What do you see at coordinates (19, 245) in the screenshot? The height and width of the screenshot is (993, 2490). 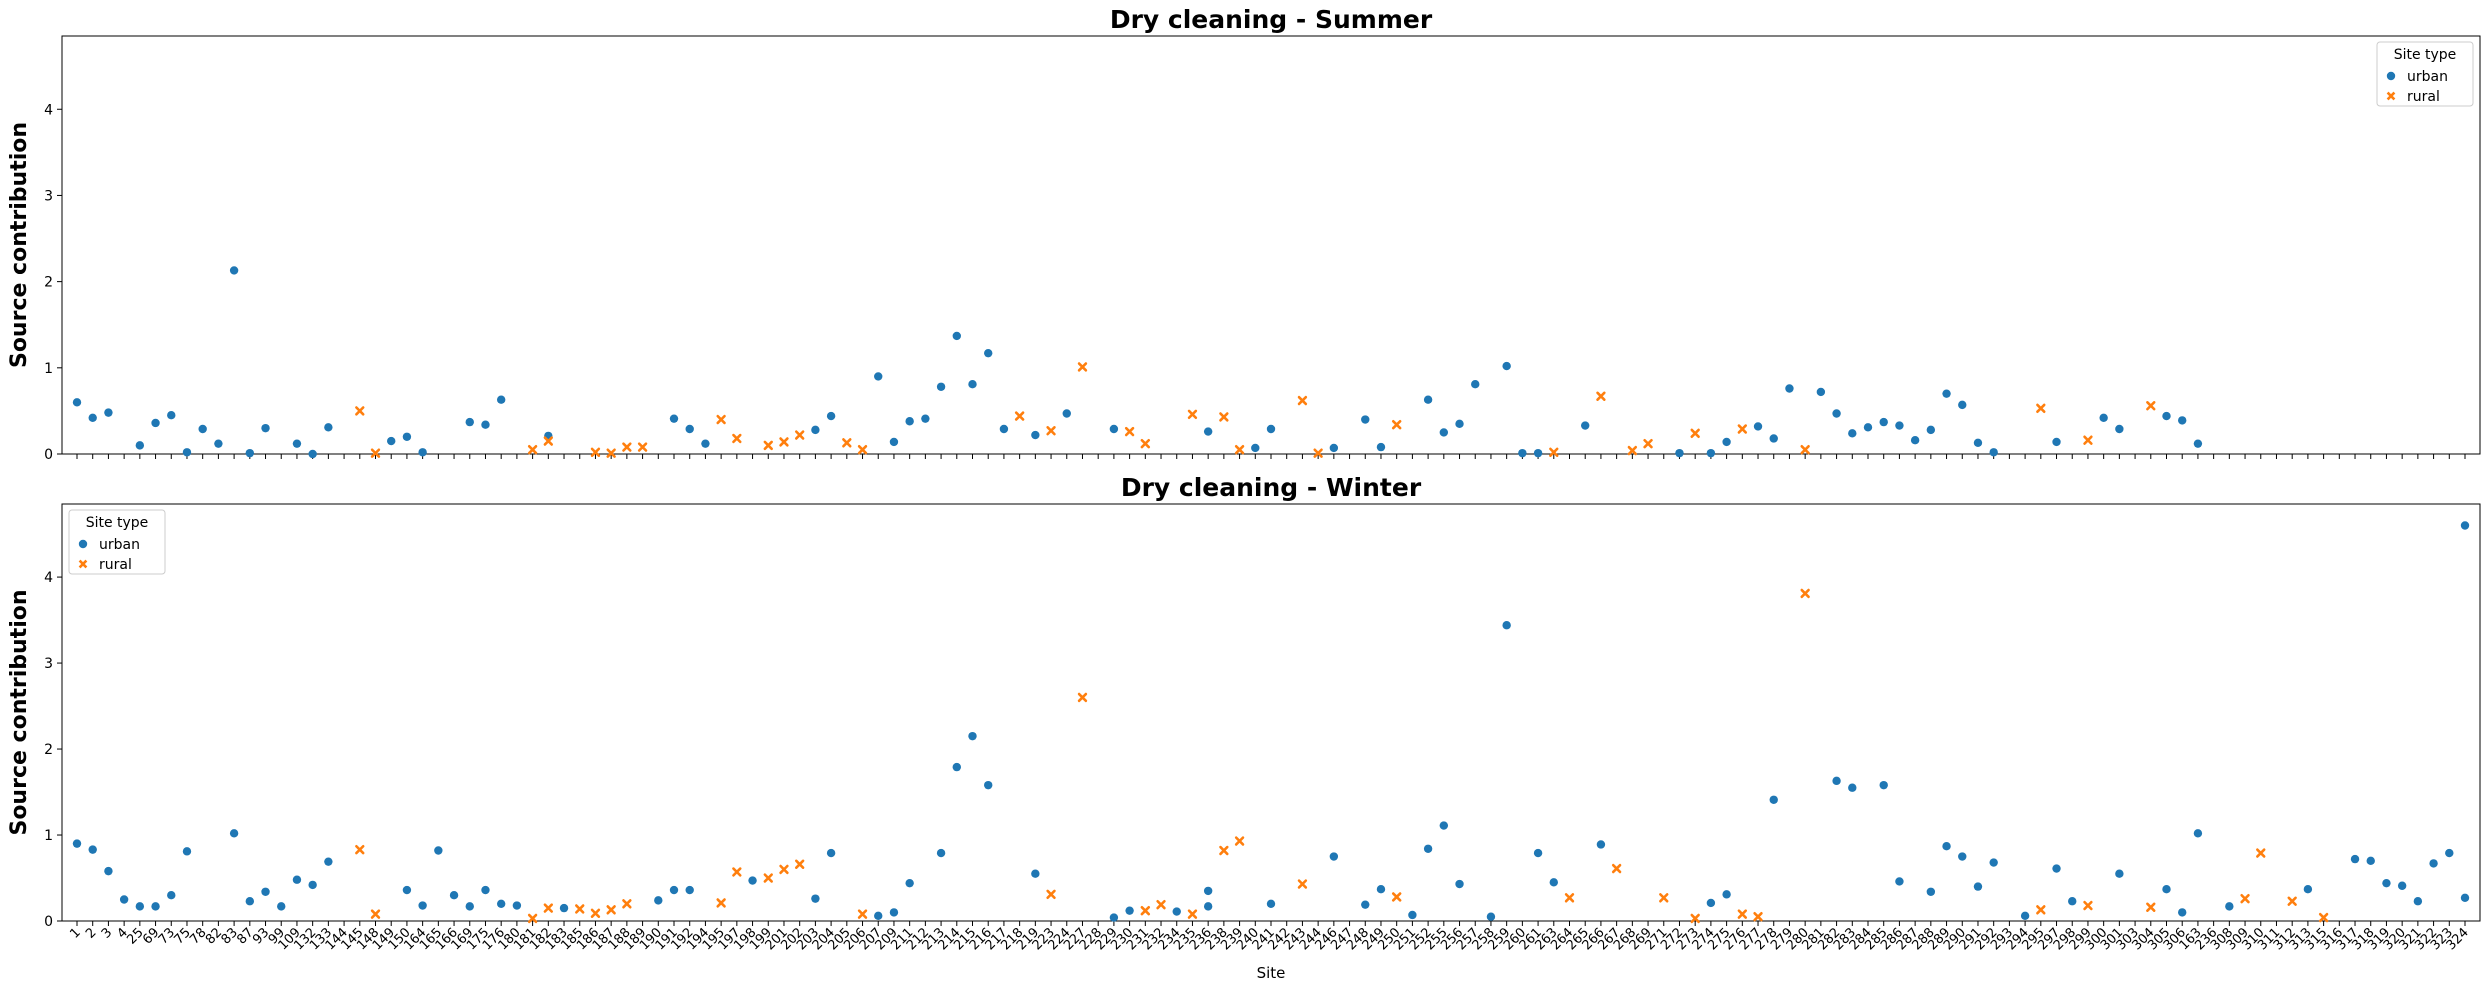 I see `y-axis-label: Source contribution` at bounding box center [19, 245].